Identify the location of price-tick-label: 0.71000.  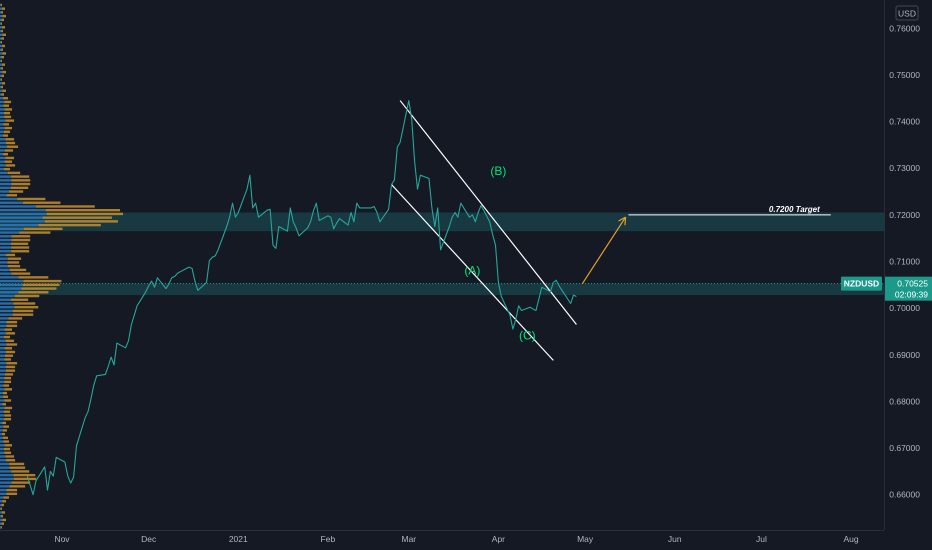
(904, 262).